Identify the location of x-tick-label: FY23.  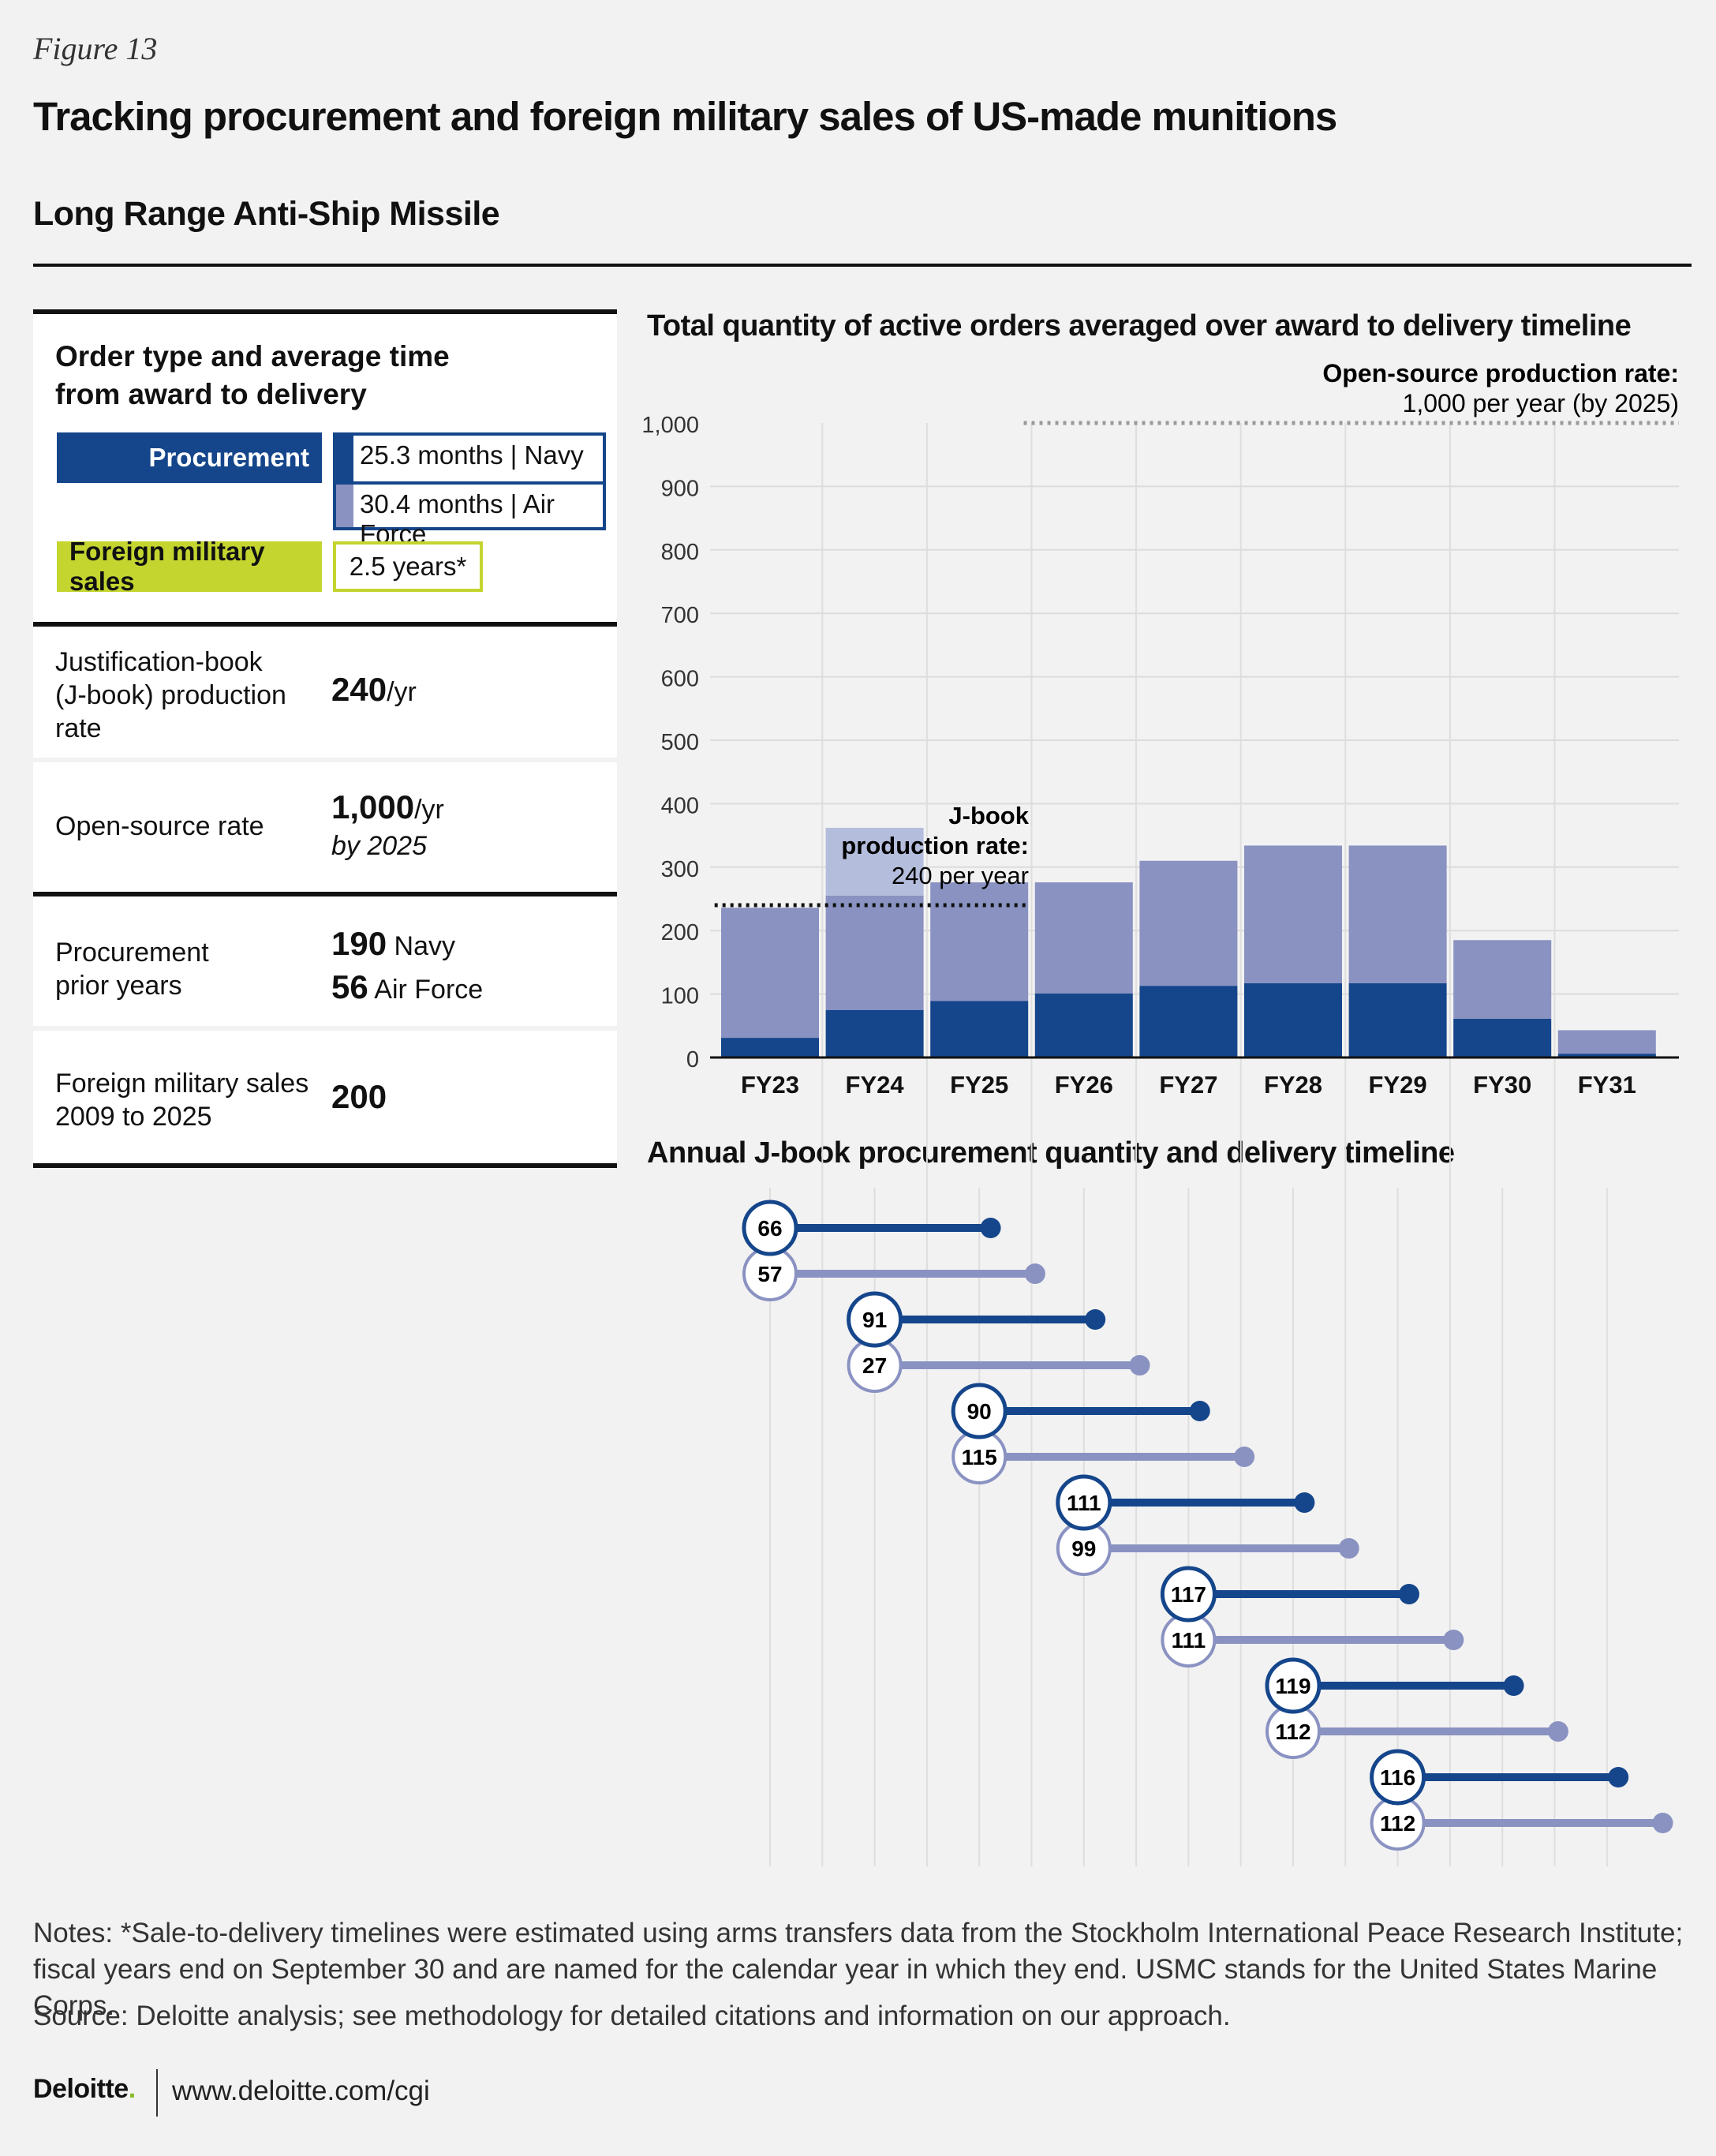
(770, 1085).